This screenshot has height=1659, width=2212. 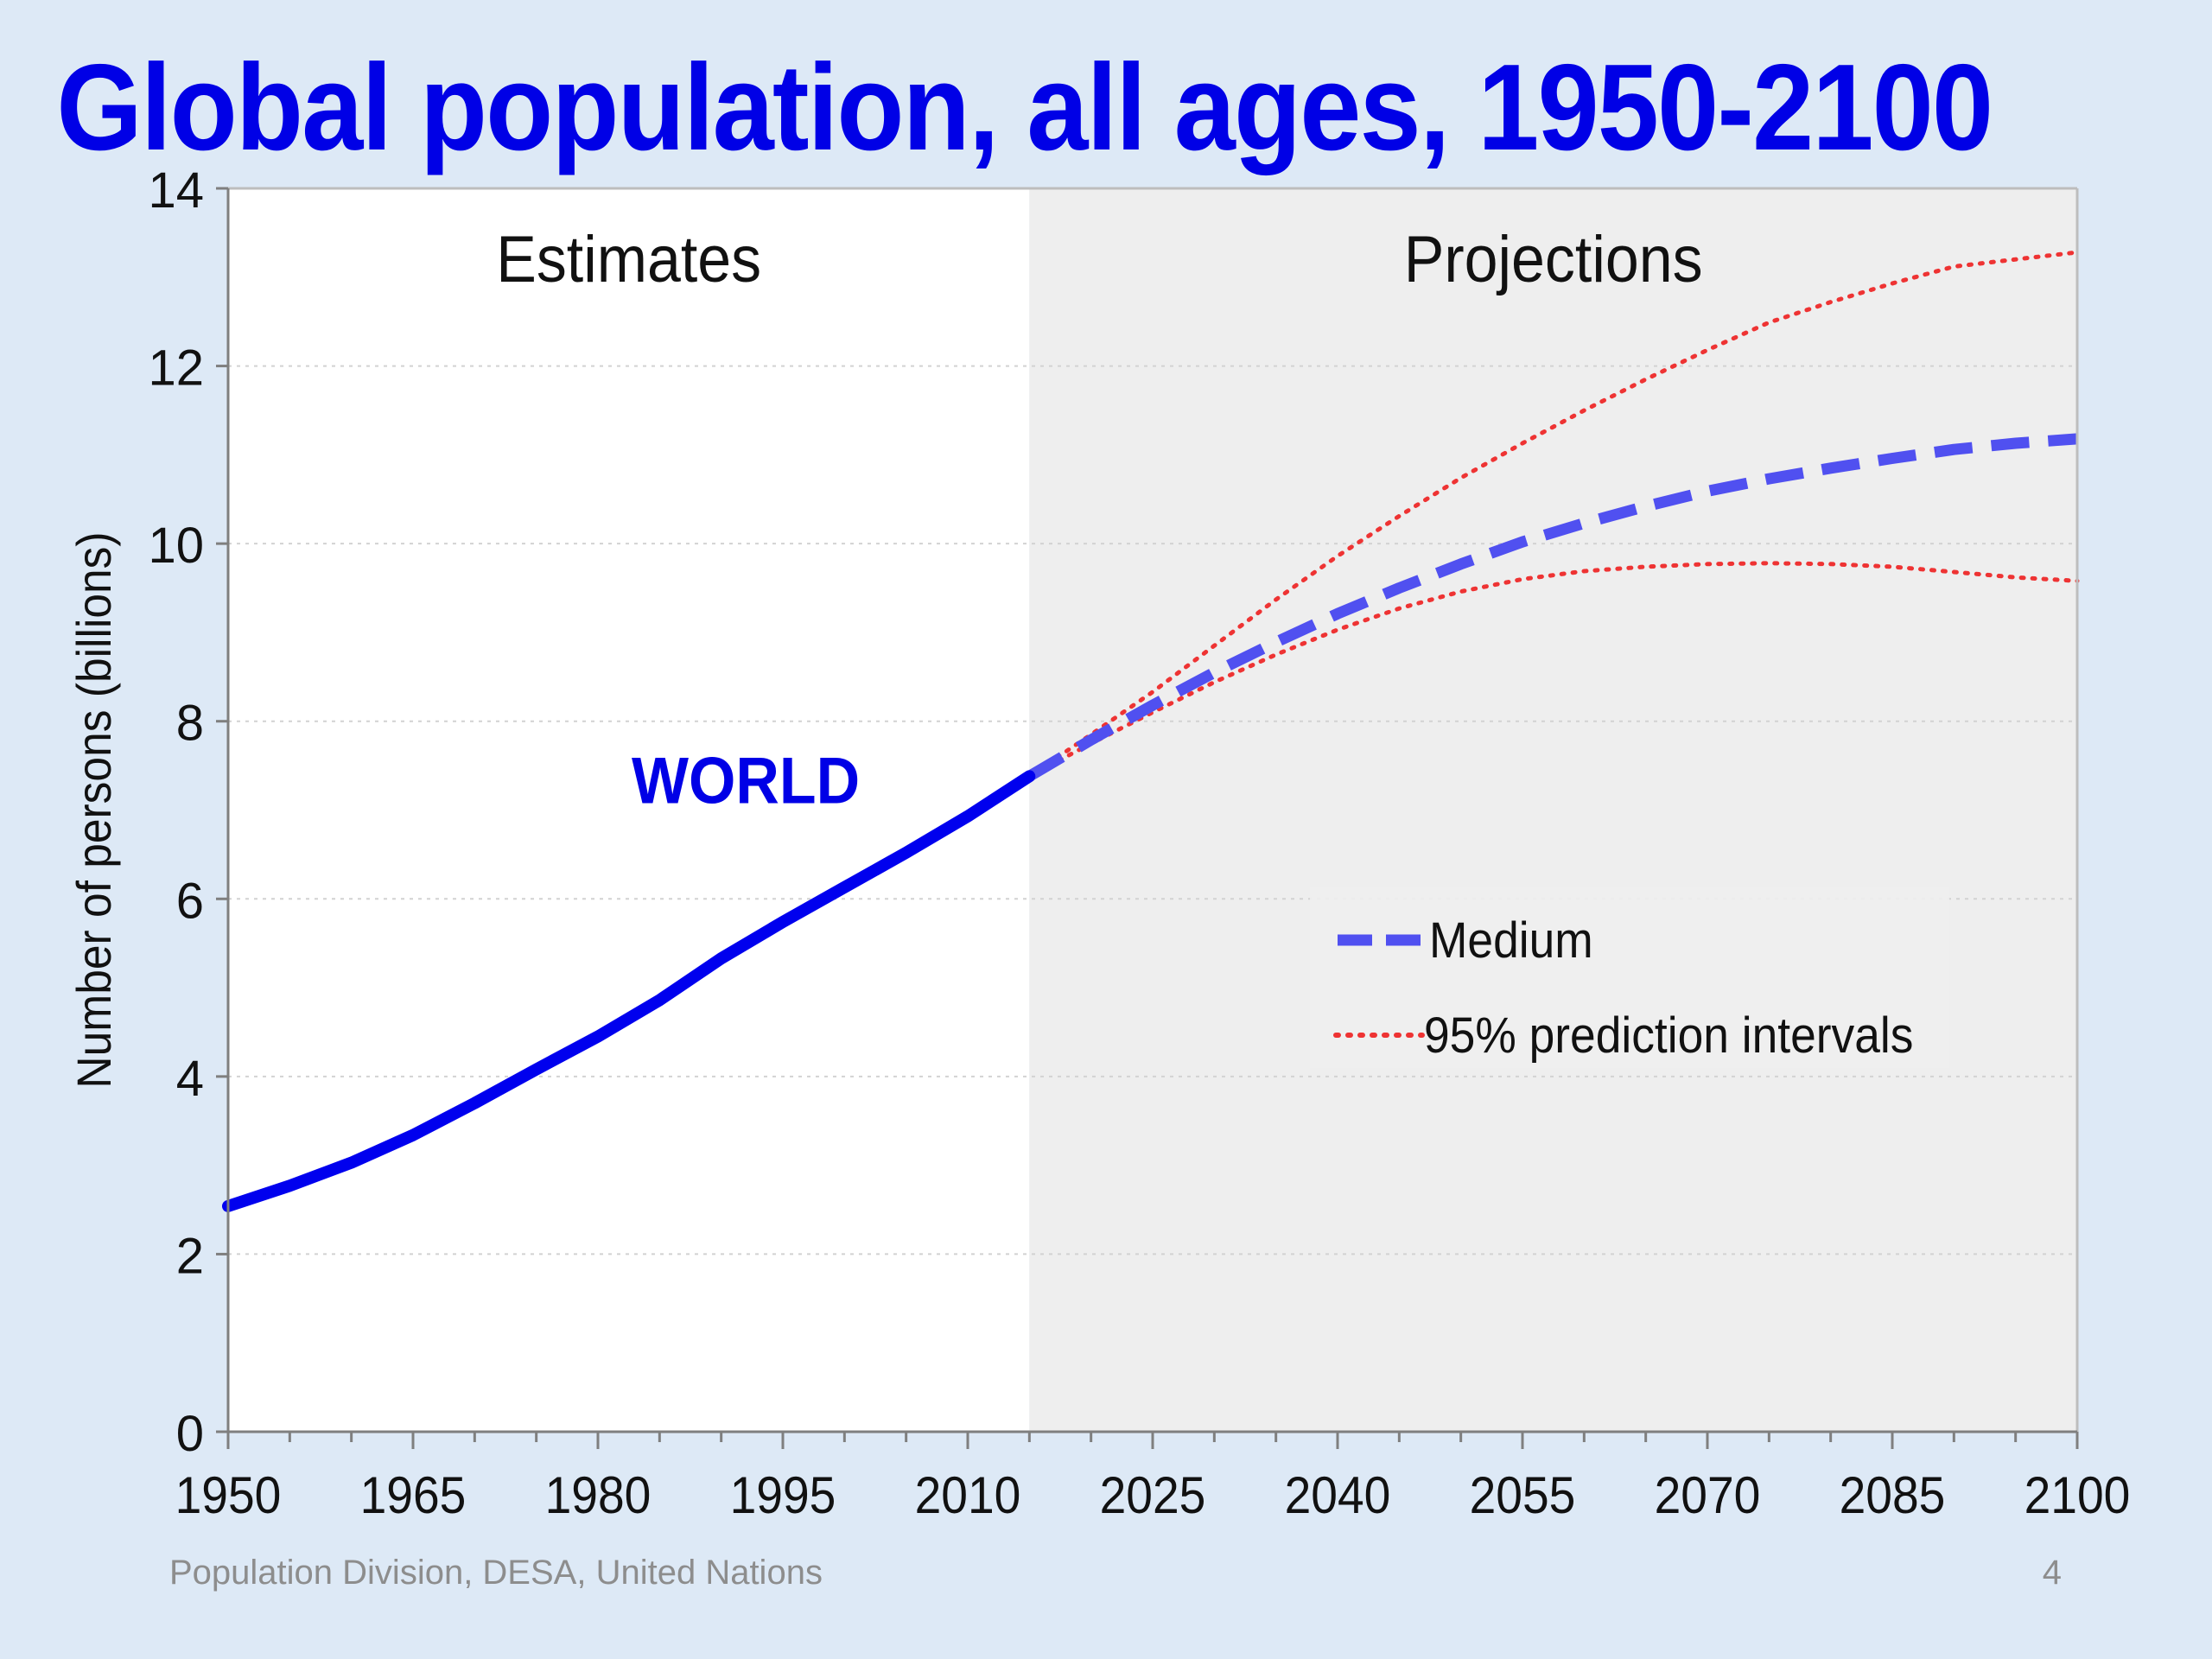 I want to click on legend: Medium 95% prediction intervals, so click(x=1629, y=977).